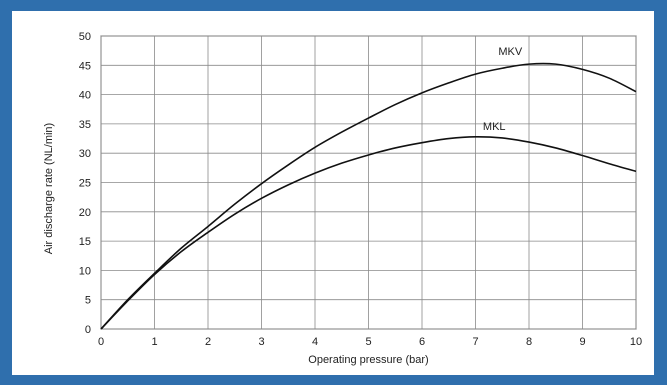 The image size is (667, 385). I want to click on y-tick-label: 30, so click(85, 154).